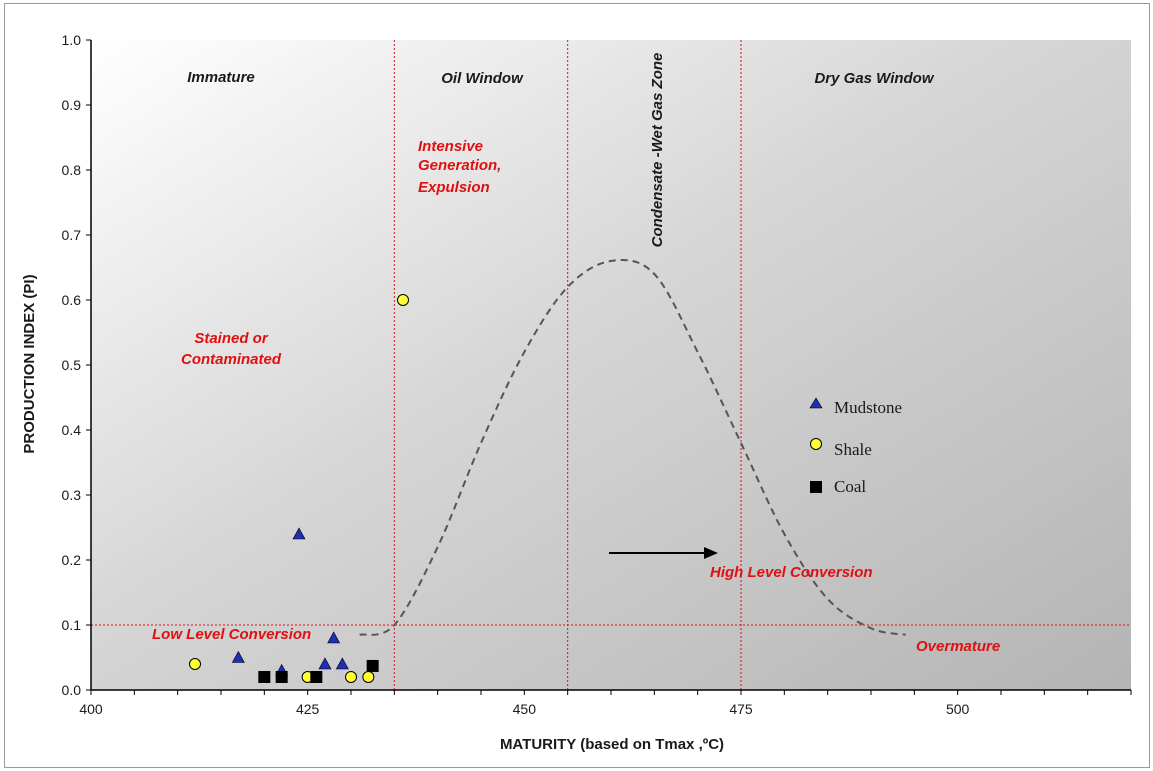 This screenshot has height=771, width=1153. I want to click on y-tick-label: 0.6, so click(72, 300).